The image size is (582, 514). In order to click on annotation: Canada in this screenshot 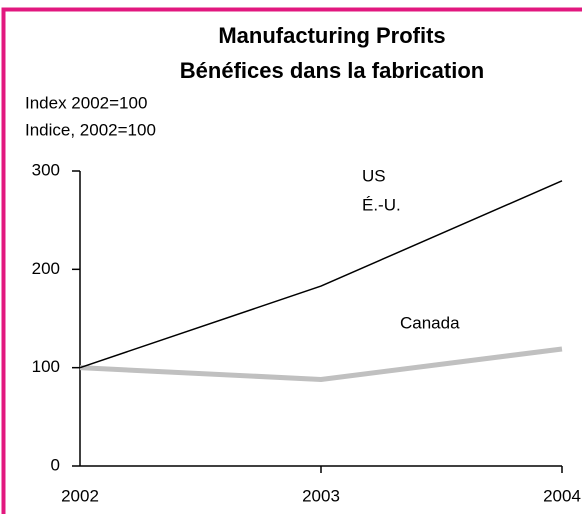, I will do `click(430, 322)`.